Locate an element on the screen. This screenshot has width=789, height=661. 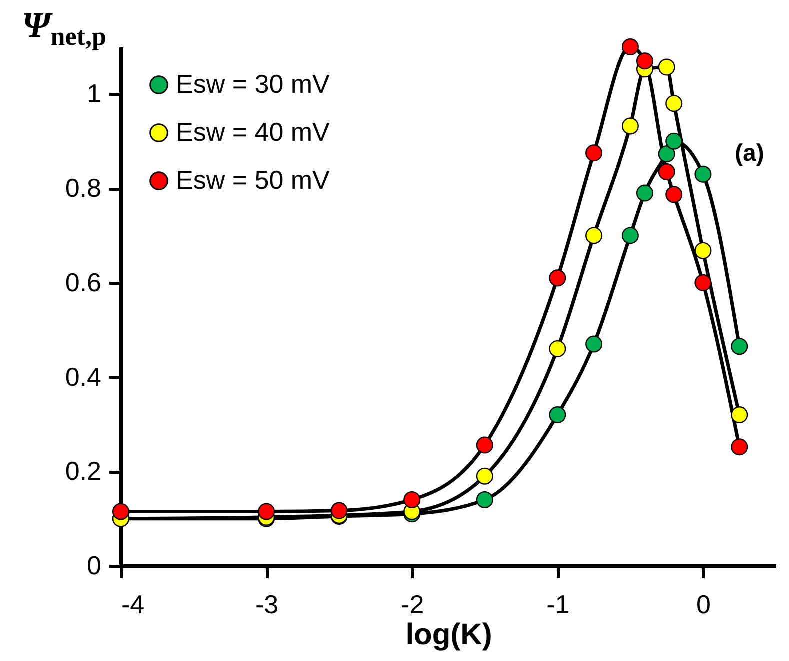
y-tick-label: 0.6 is located at coordinates (83, 282).